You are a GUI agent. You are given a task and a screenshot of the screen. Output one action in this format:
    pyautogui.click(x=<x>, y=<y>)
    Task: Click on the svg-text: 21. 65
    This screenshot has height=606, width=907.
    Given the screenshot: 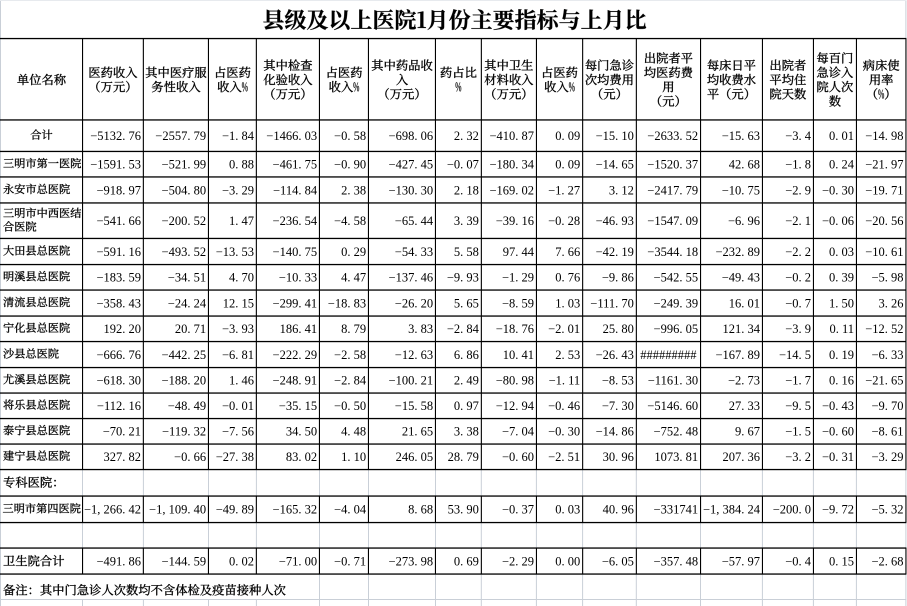 What is the action you would take?
    pyautogui.click(x=417, y=432)
    